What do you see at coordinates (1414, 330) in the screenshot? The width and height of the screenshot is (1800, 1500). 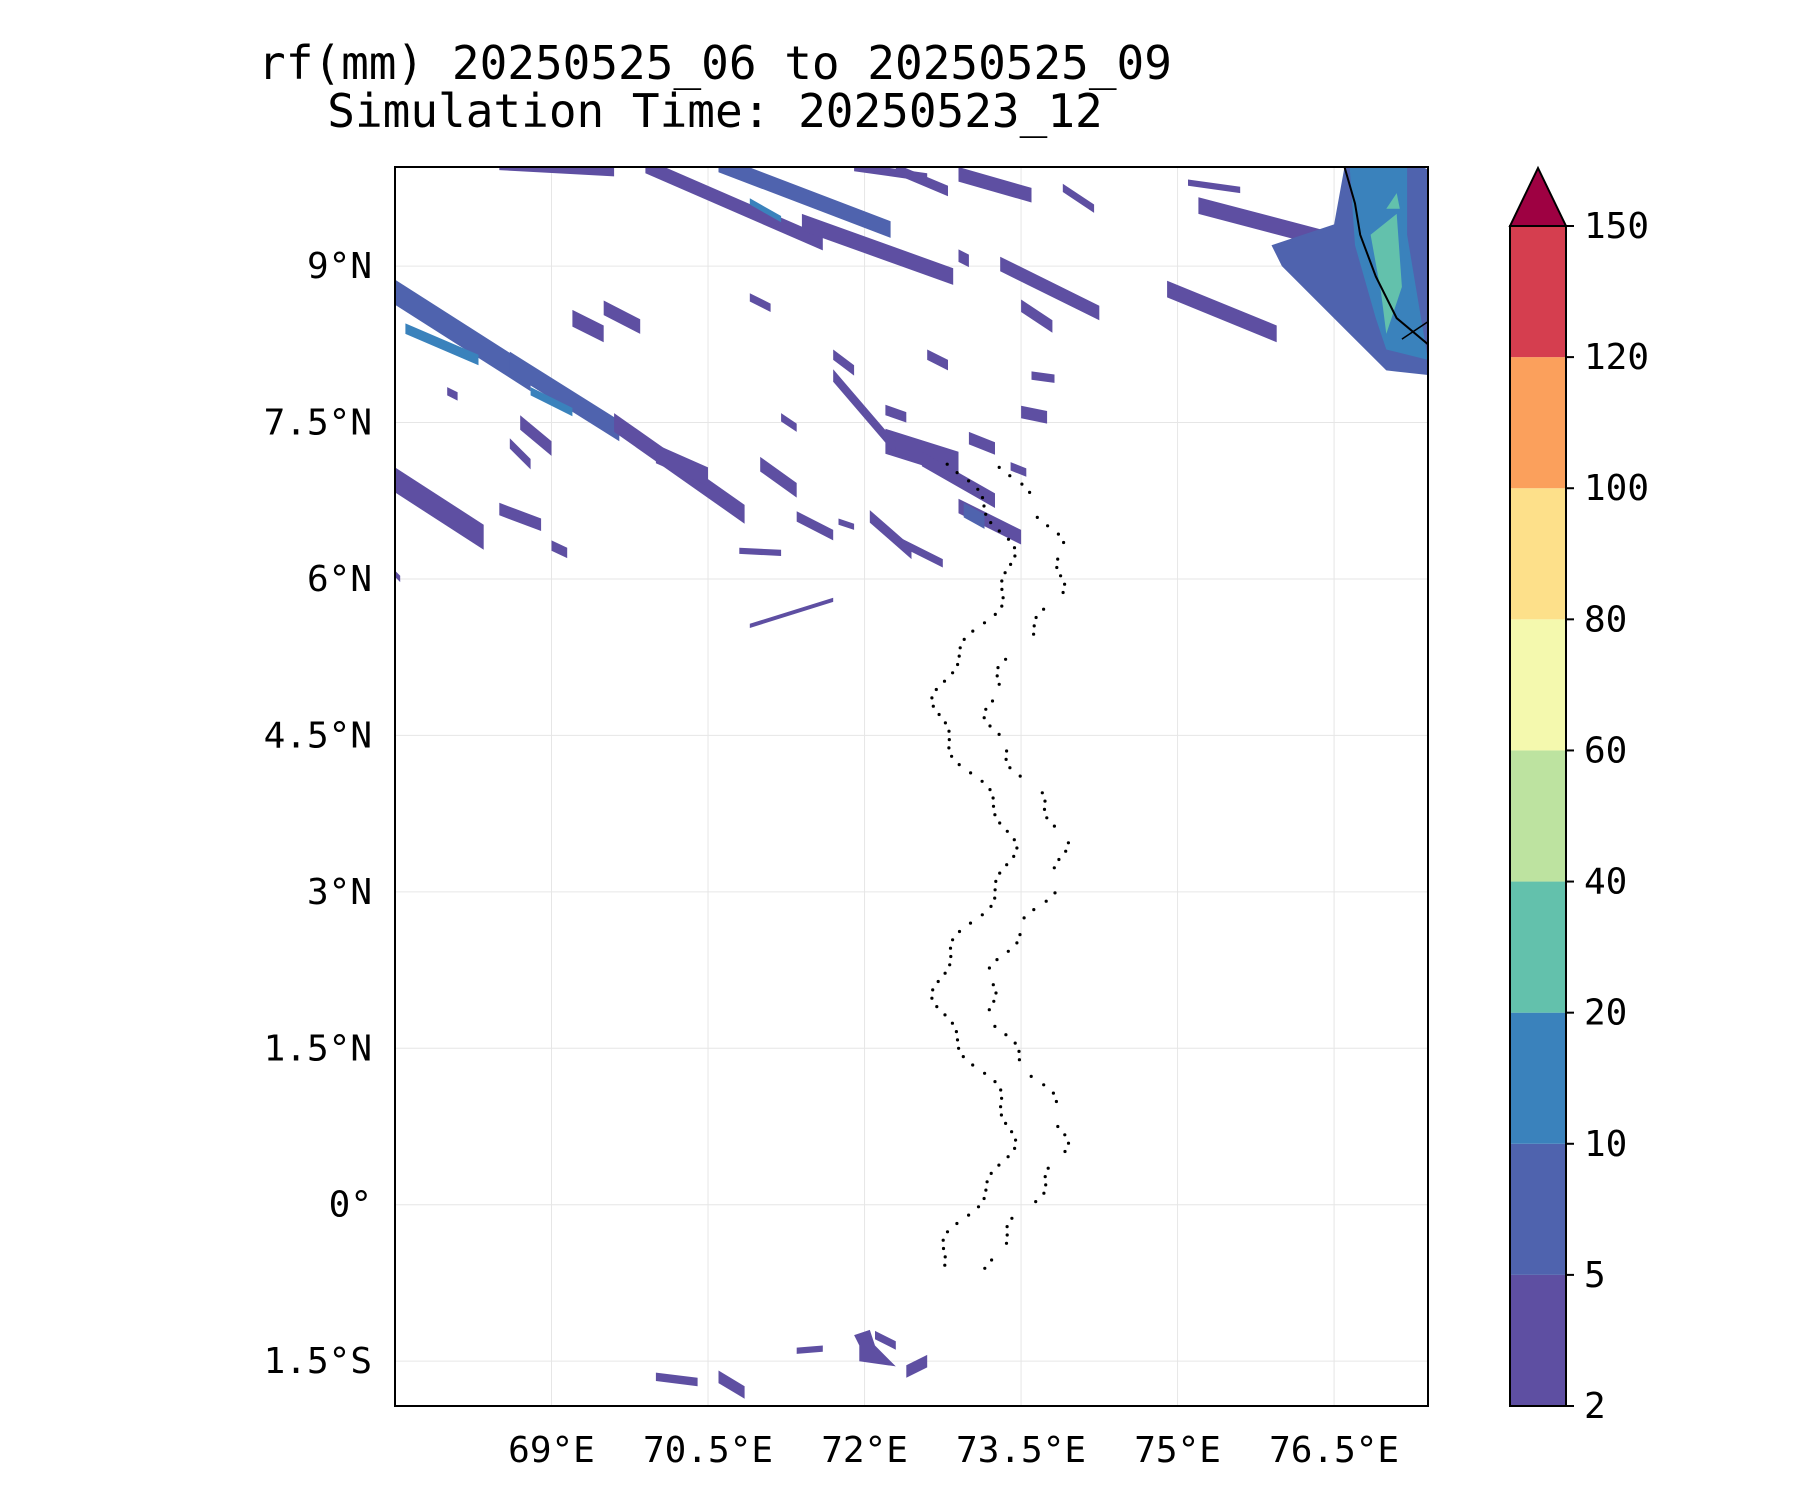 I see `india-border` at bounding box center [1414, 330].